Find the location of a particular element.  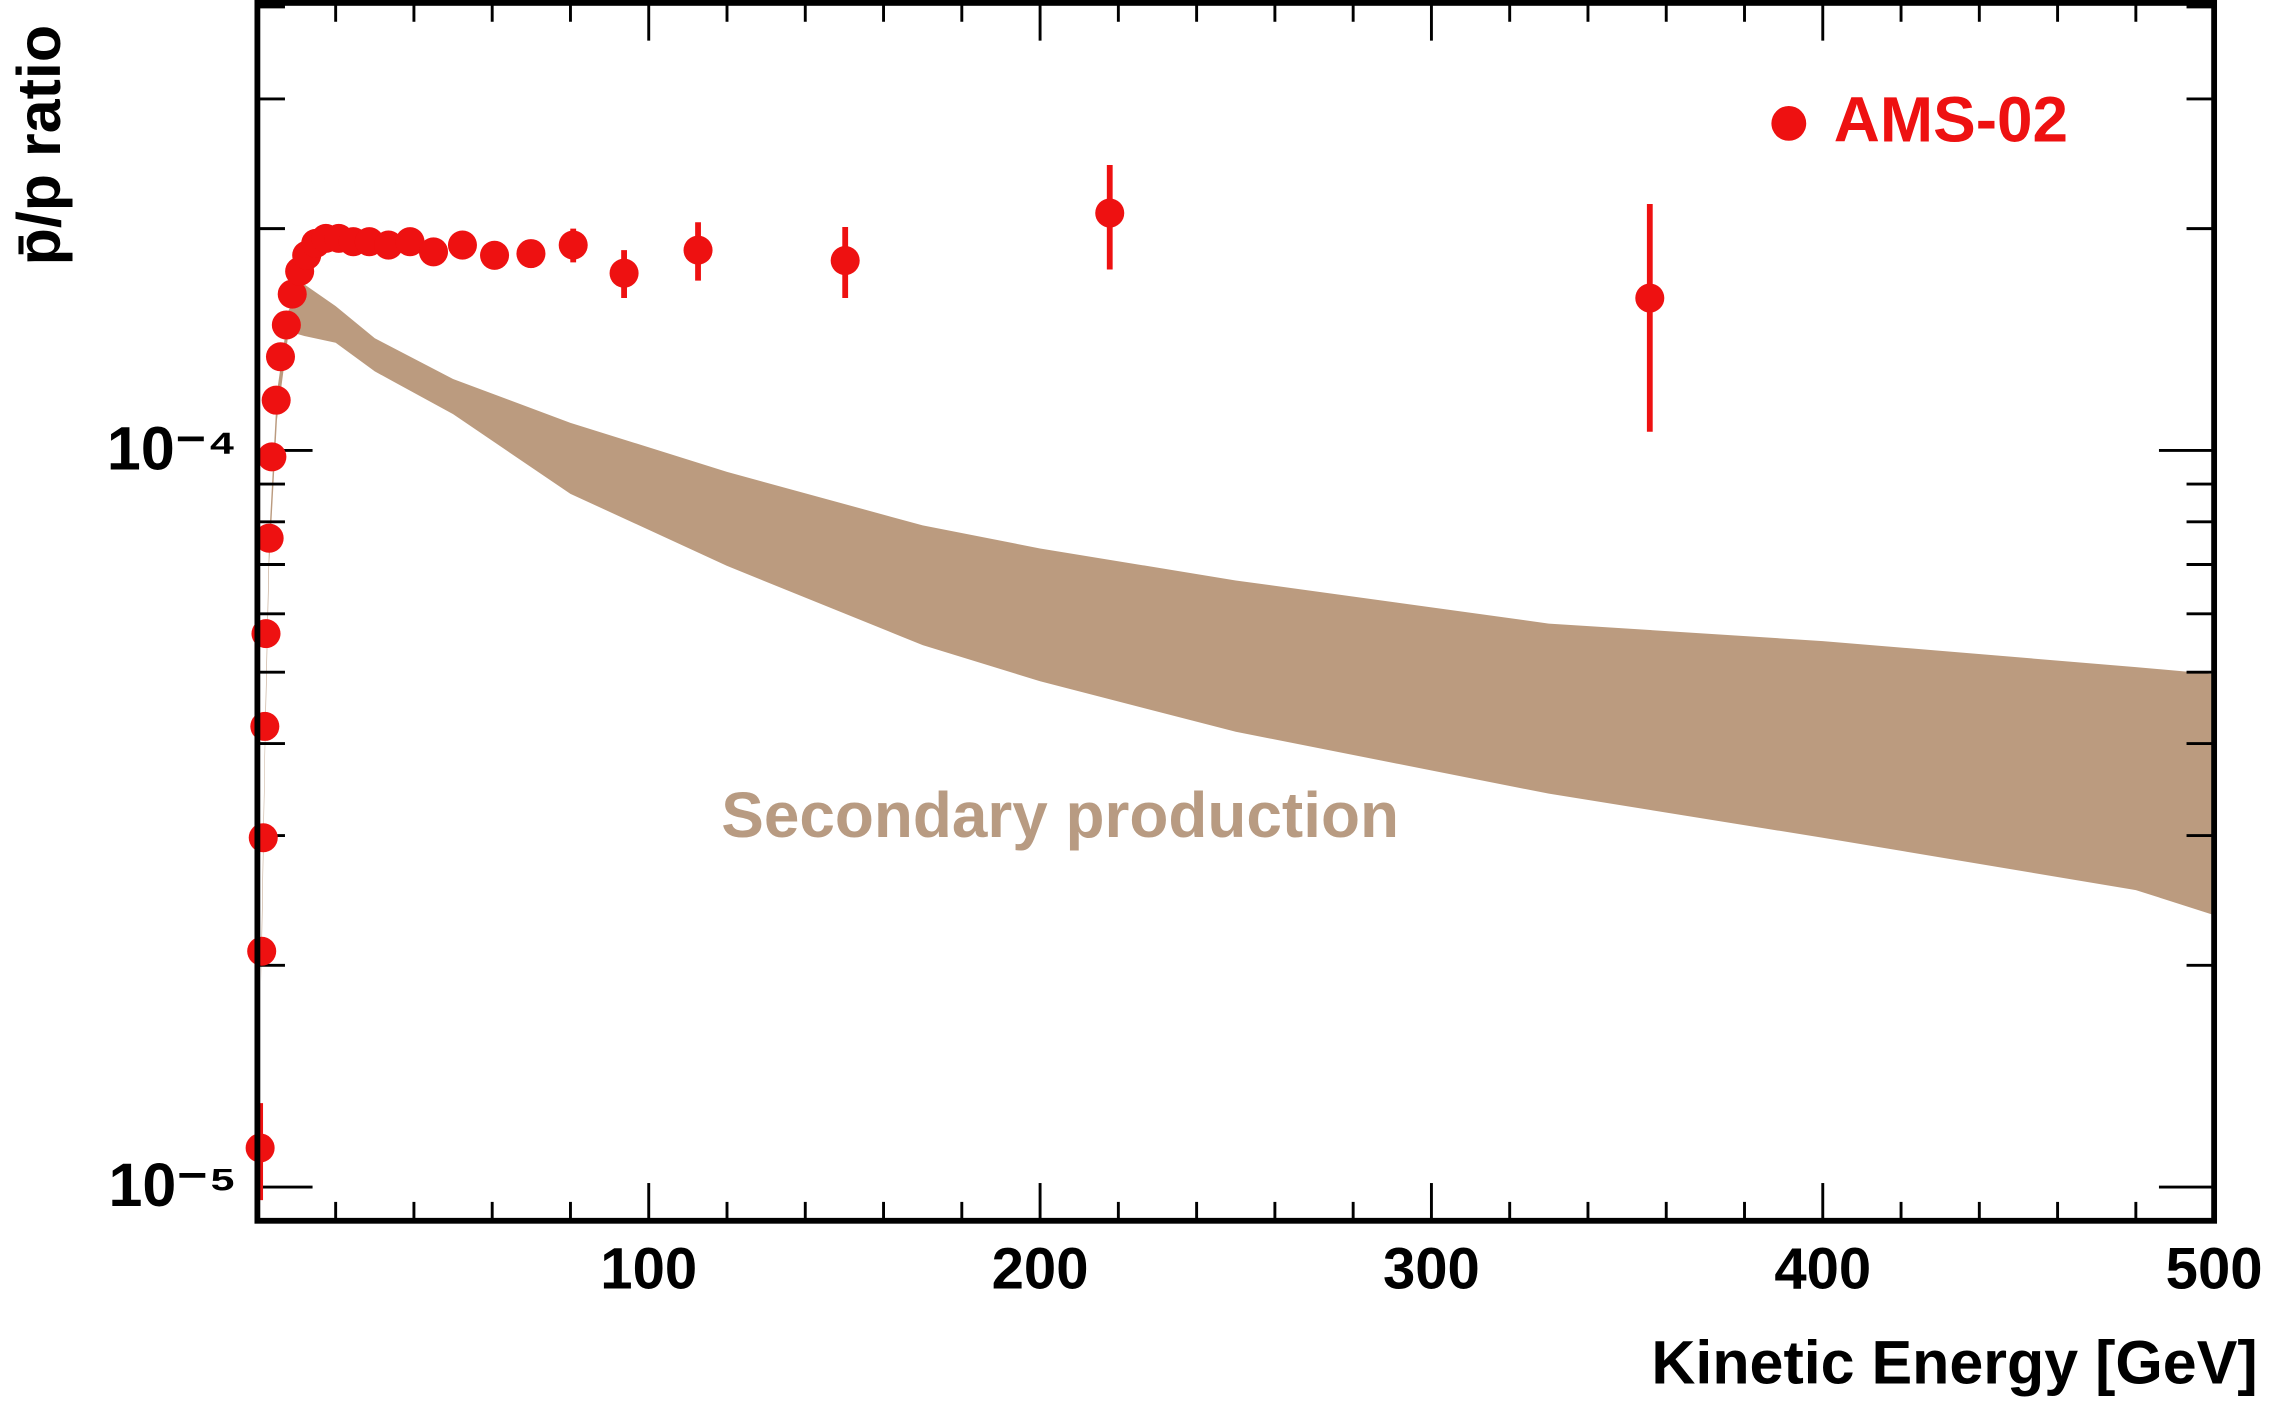

y-axis-label: p̄/p ratio is located at coordinates (39, 145).